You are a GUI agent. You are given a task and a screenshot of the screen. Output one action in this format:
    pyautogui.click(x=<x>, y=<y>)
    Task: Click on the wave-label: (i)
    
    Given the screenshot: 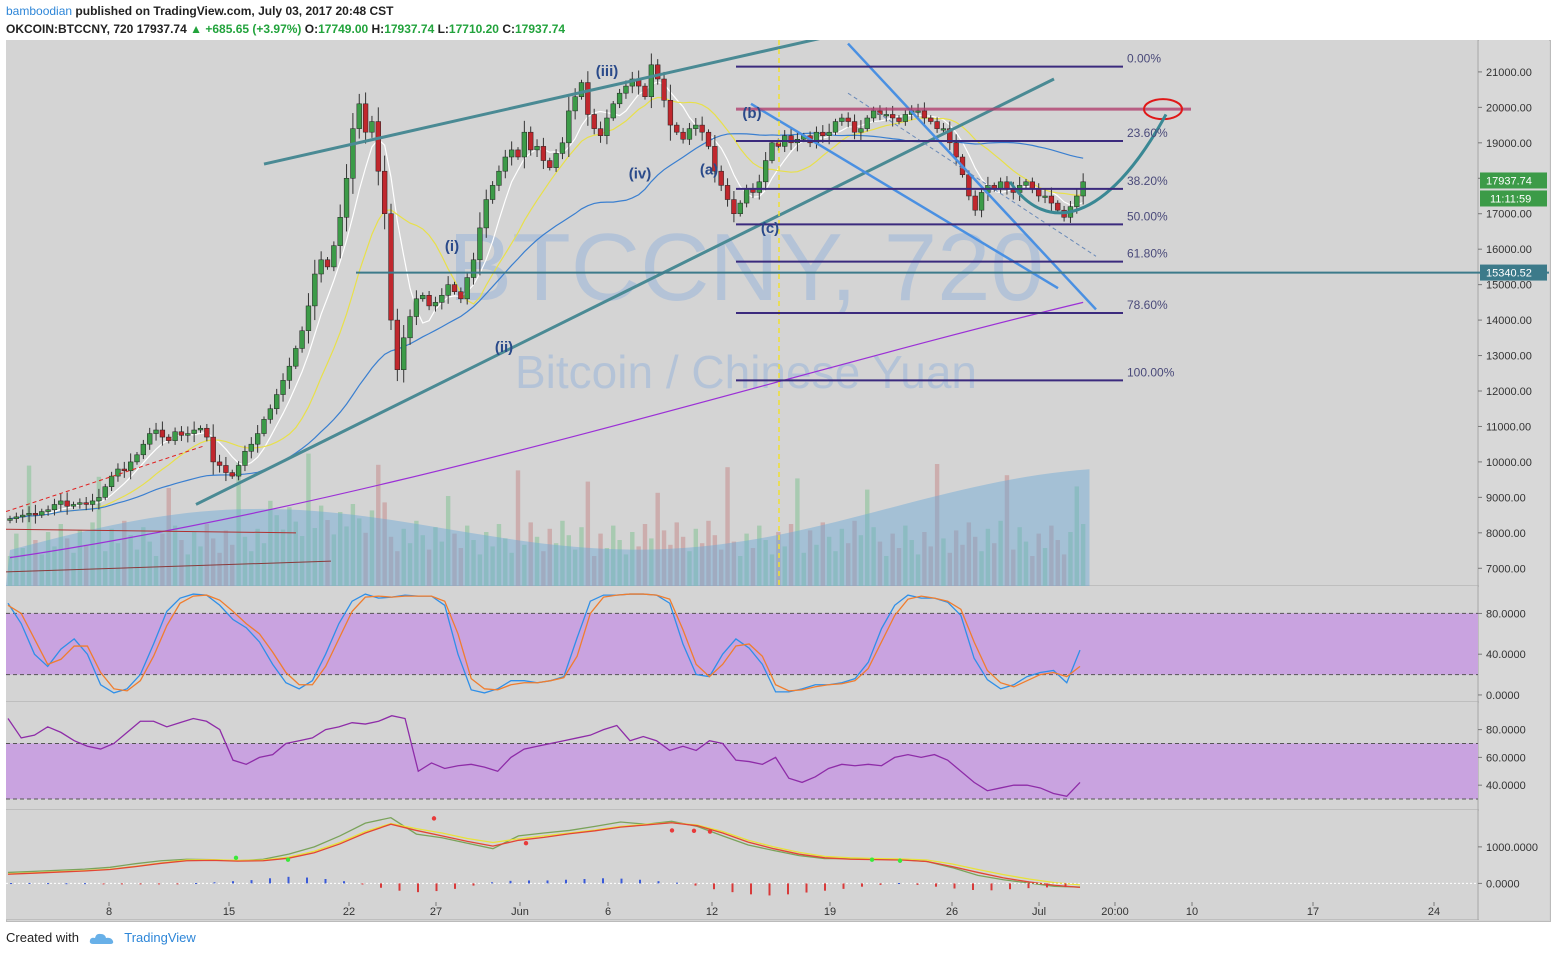 What is the action you would take?
    pyautogui.click(x=452, y=246)
    